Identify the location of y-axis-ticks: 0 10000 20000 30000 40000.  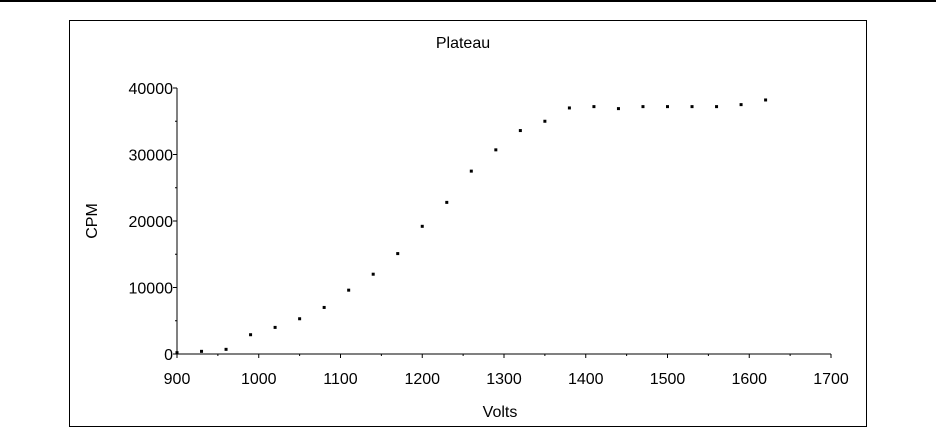
(153, 222).